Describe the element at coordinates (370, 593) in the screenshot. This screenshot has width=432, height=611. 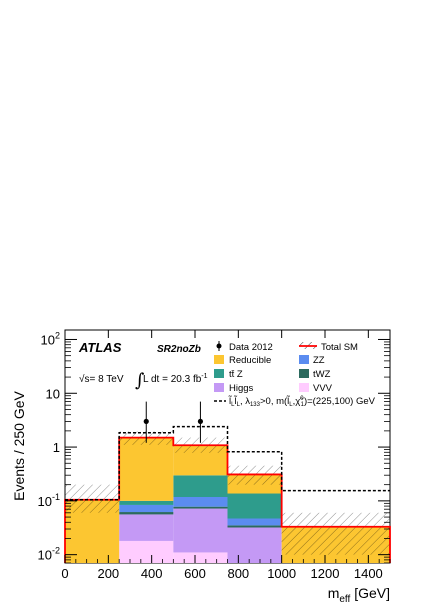
I see `x-axis-title-unit: [GeV]` at that location.